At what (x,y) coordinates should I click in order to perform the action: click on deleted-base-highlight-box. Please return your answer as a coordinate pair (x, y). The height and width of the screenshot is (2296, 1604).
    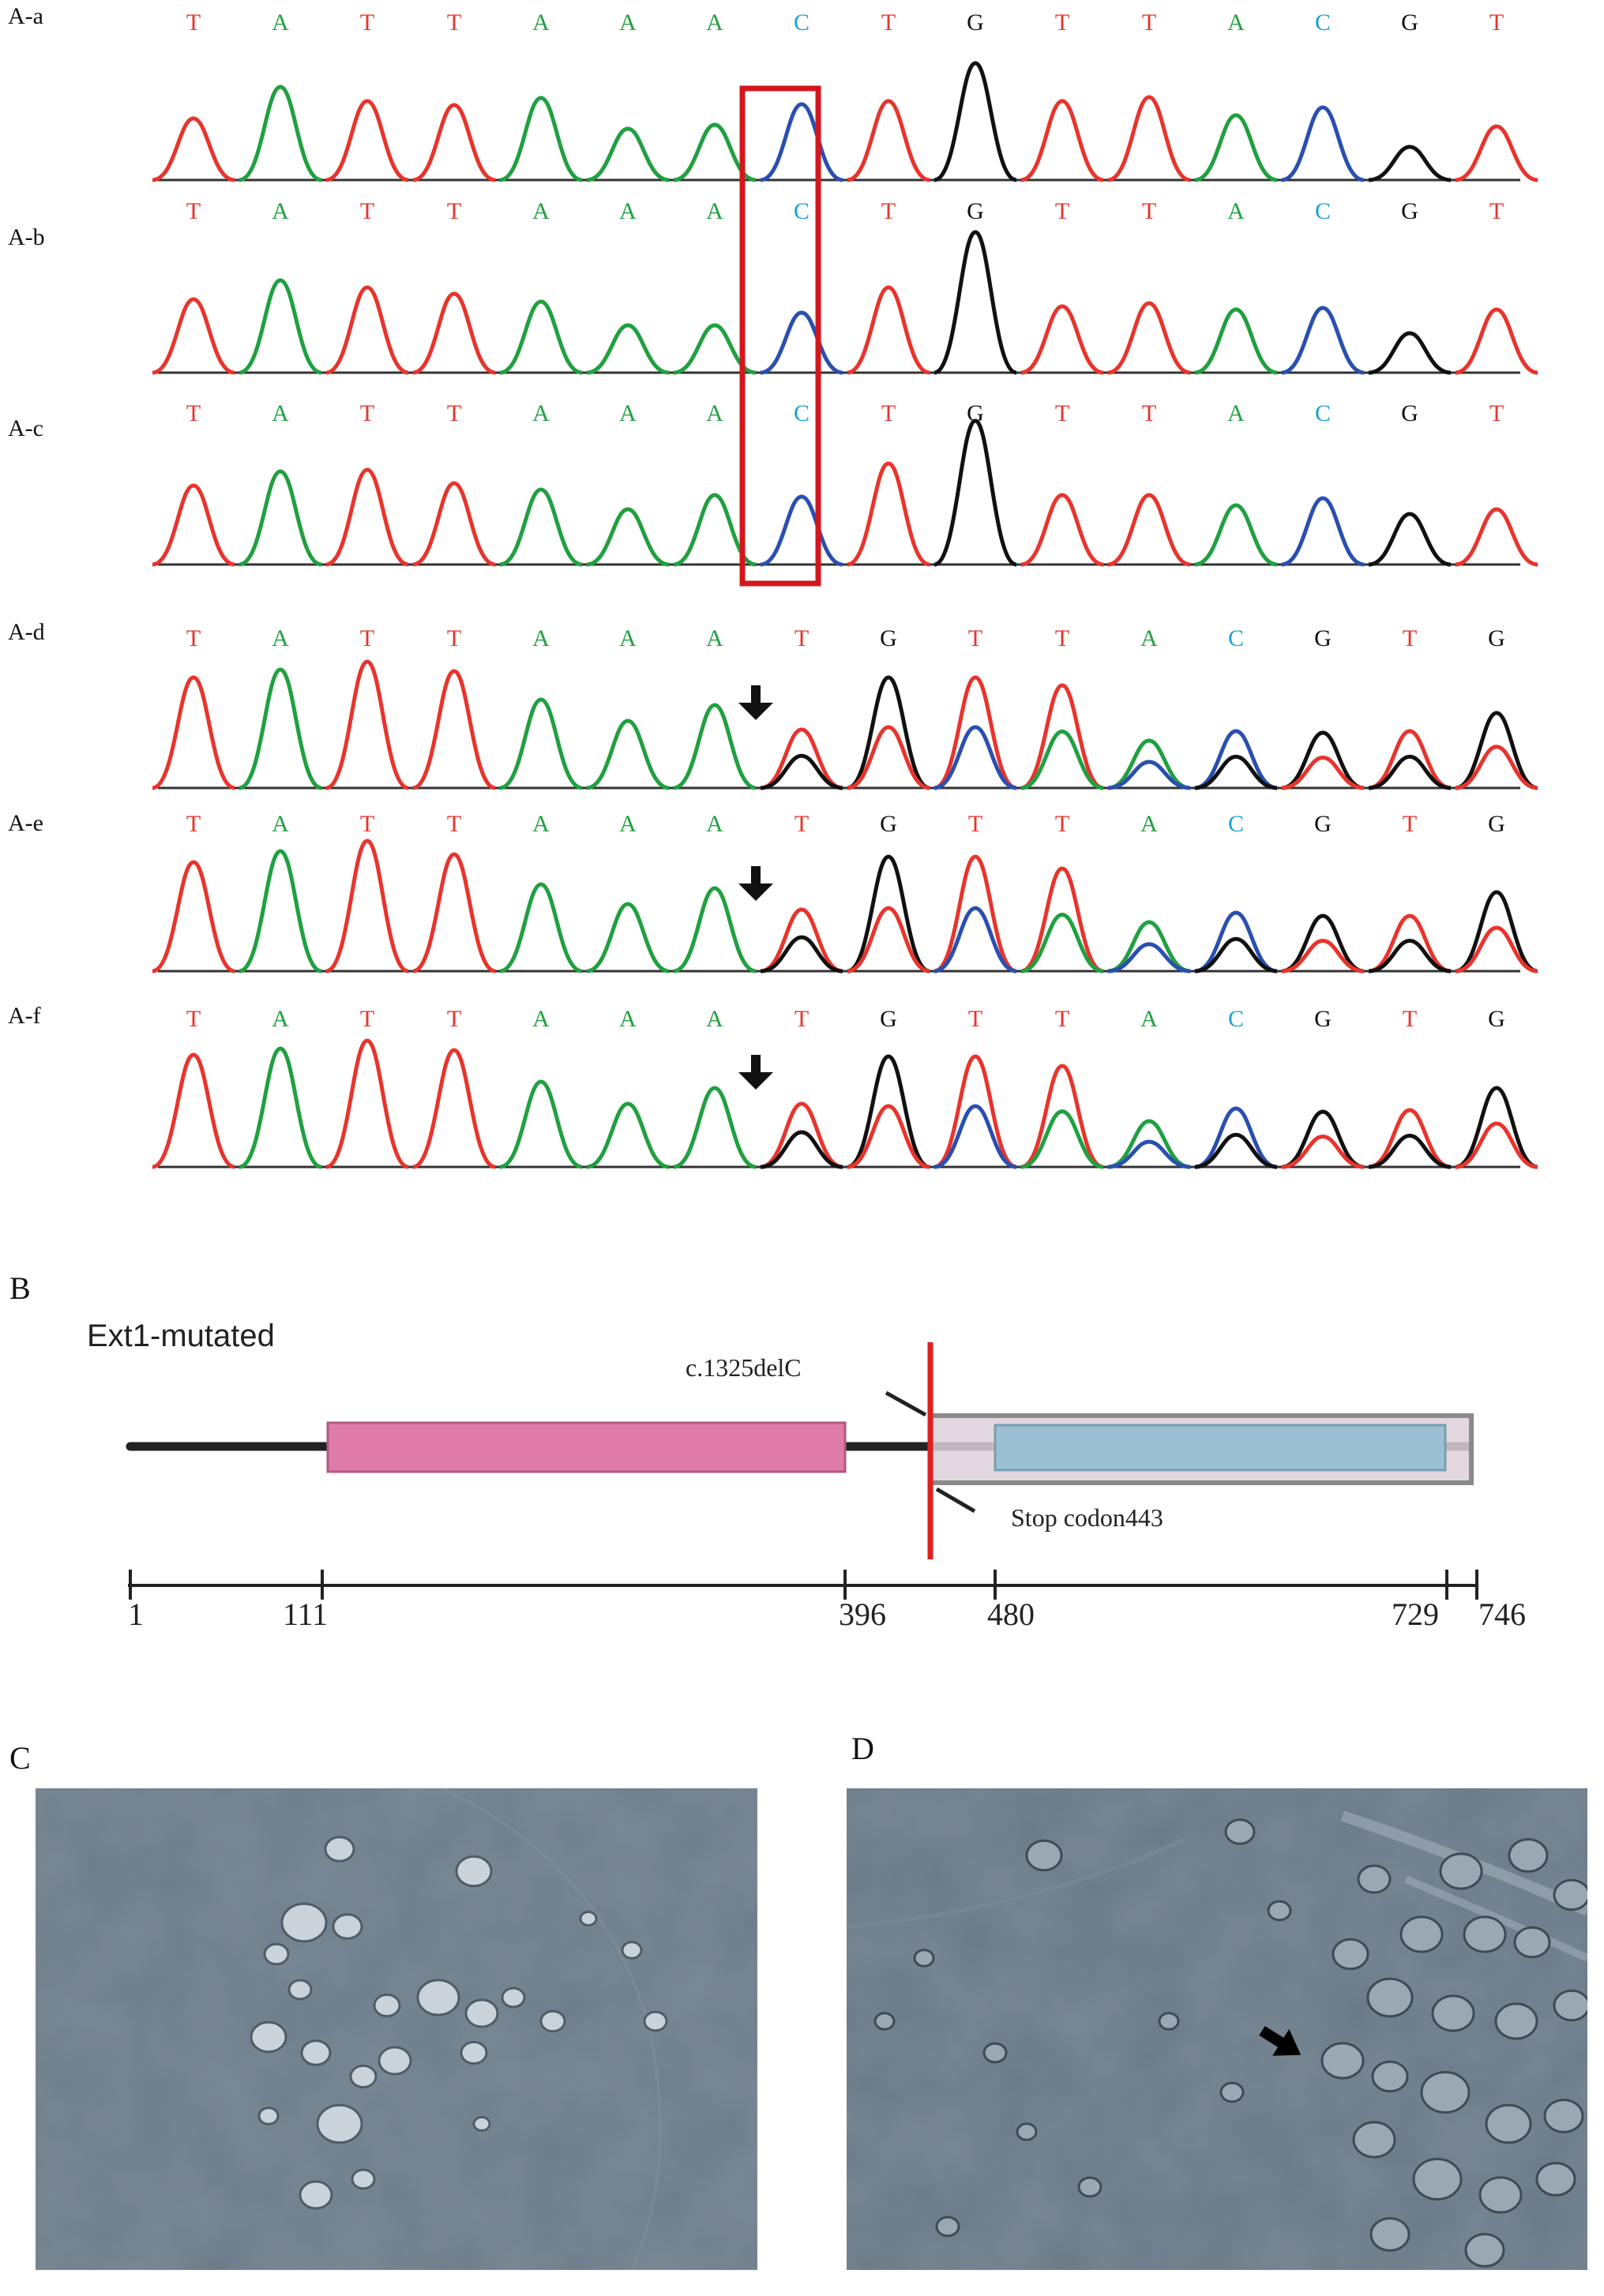
    Looking at the image, I should click on (780, 336).